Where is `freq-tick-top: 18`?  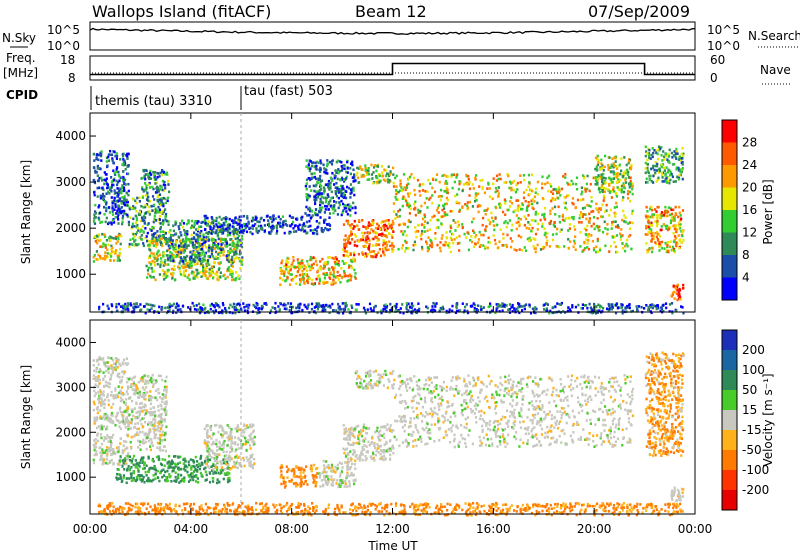 freq-tick-top: 18 is located at coordinates (67, 60).